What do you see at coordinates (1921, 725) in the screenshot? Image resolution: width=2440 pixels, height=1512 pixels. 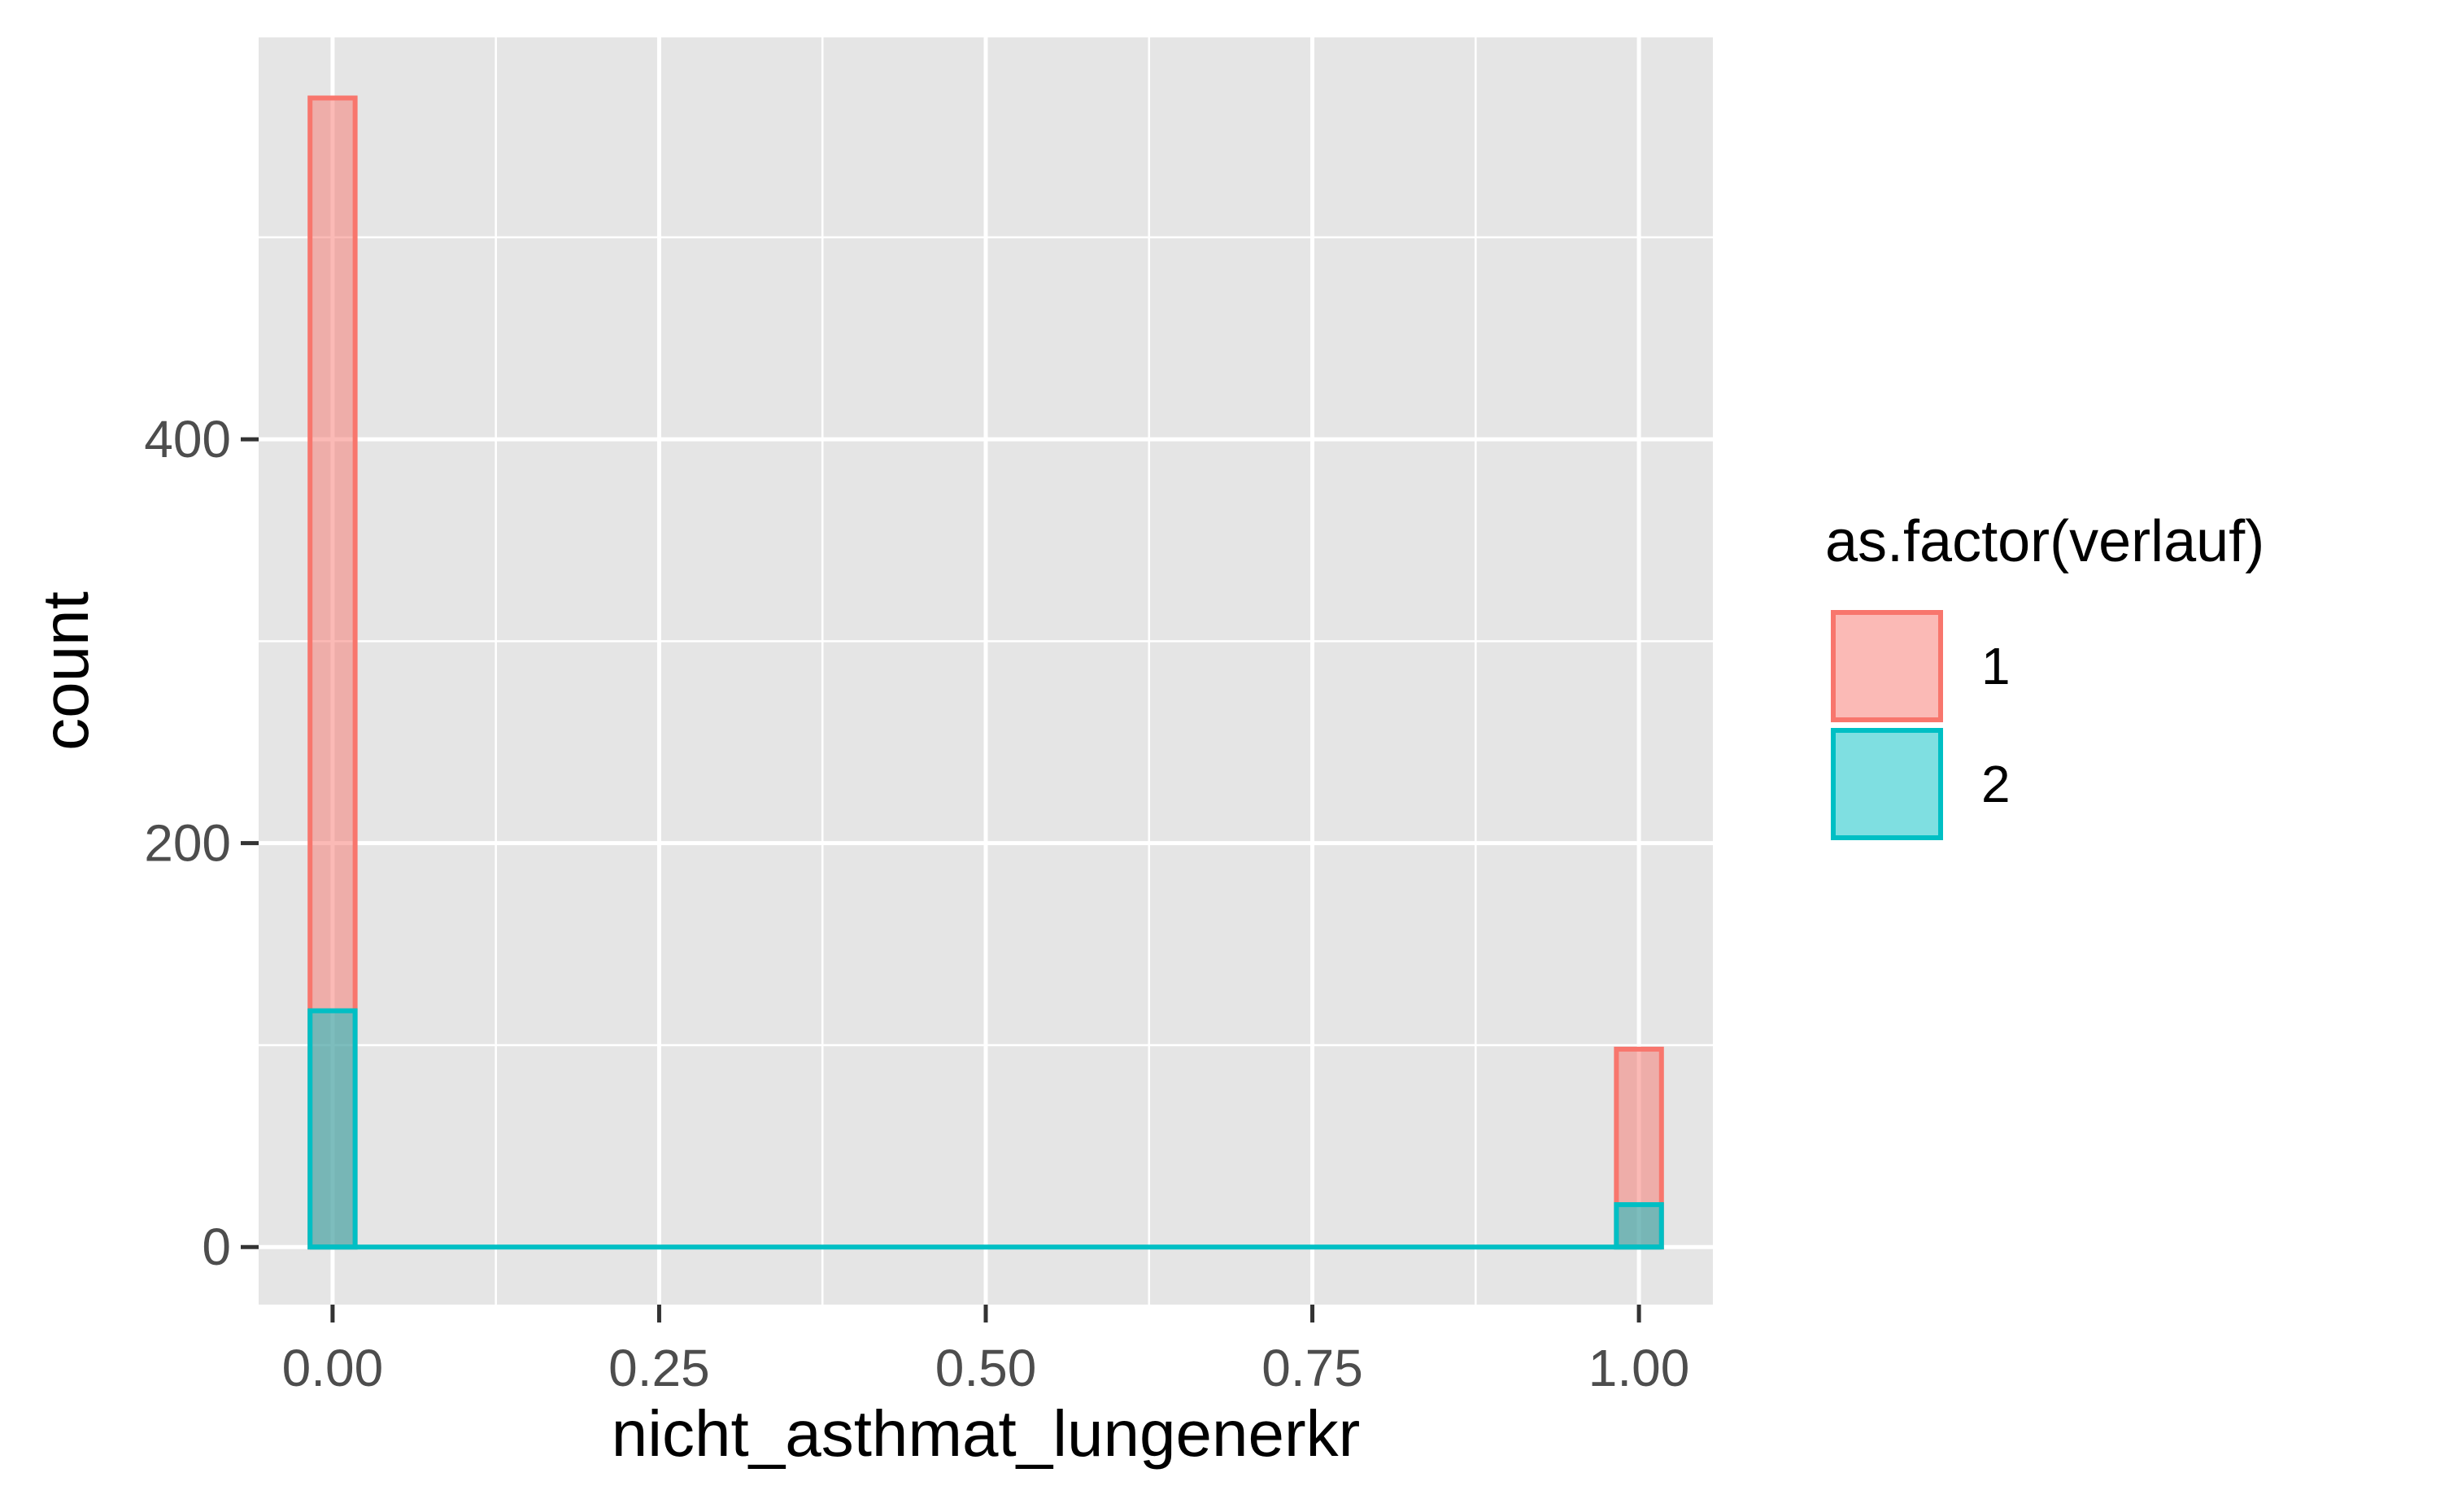 I see `legend-items: 12` at bounding box center [1921, 725].